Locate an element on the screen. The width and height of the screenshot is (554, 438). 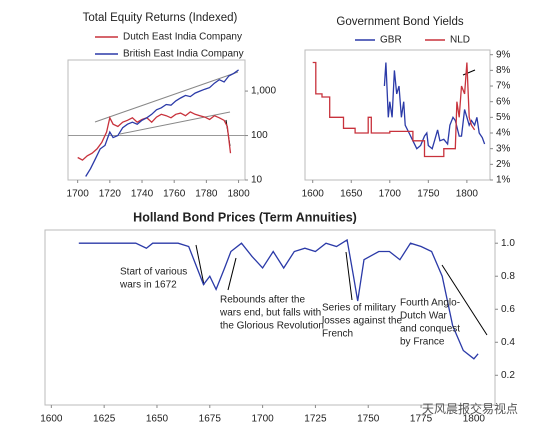
legend-label: Dutch East India Company is located at coordinates (182, 37).